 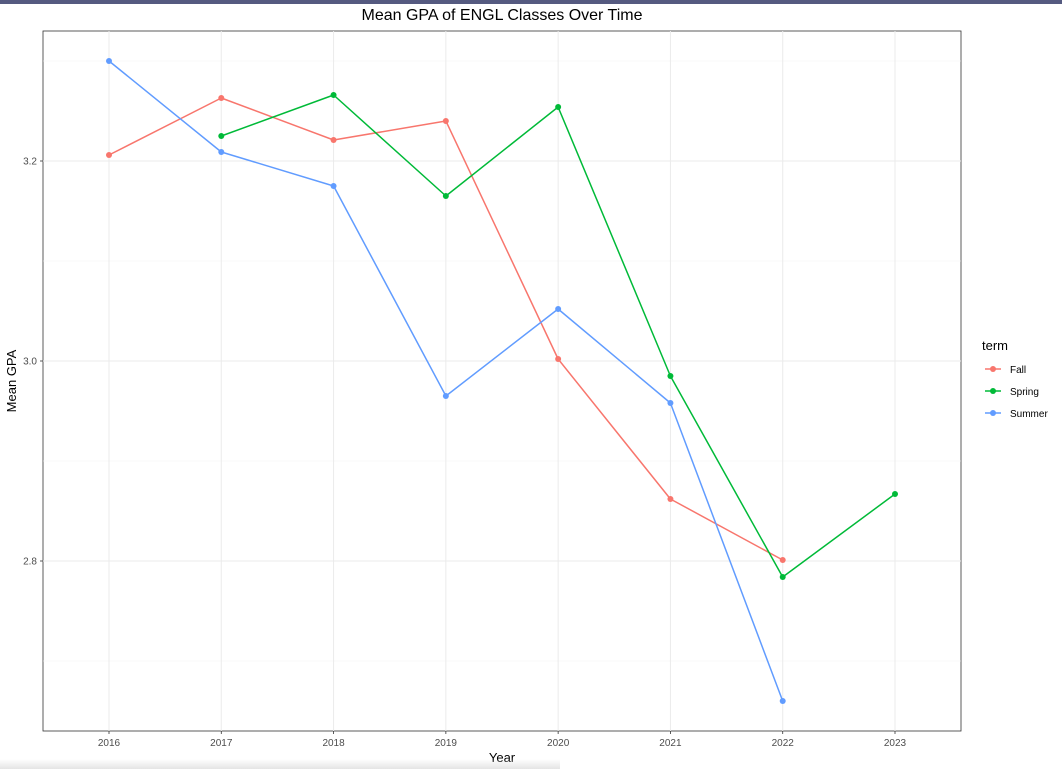 What do you see at coordinates (502, 740) in the screenshot?
I see `x-axis-ticks: 2016 2017 2018 2019 2020 2021 2022 2023` at bounding box center [502, 740].